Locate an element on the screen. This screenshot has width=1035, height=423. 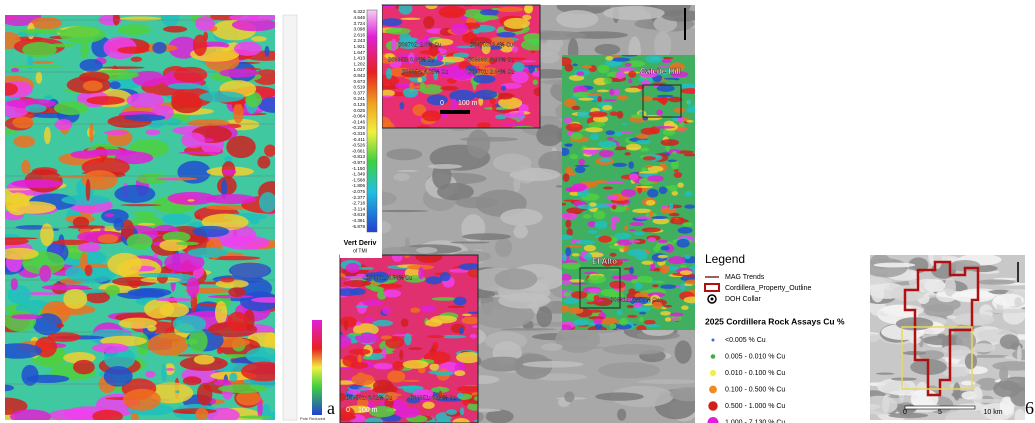
scale-text: 5 is located at coordinates (940, 412).